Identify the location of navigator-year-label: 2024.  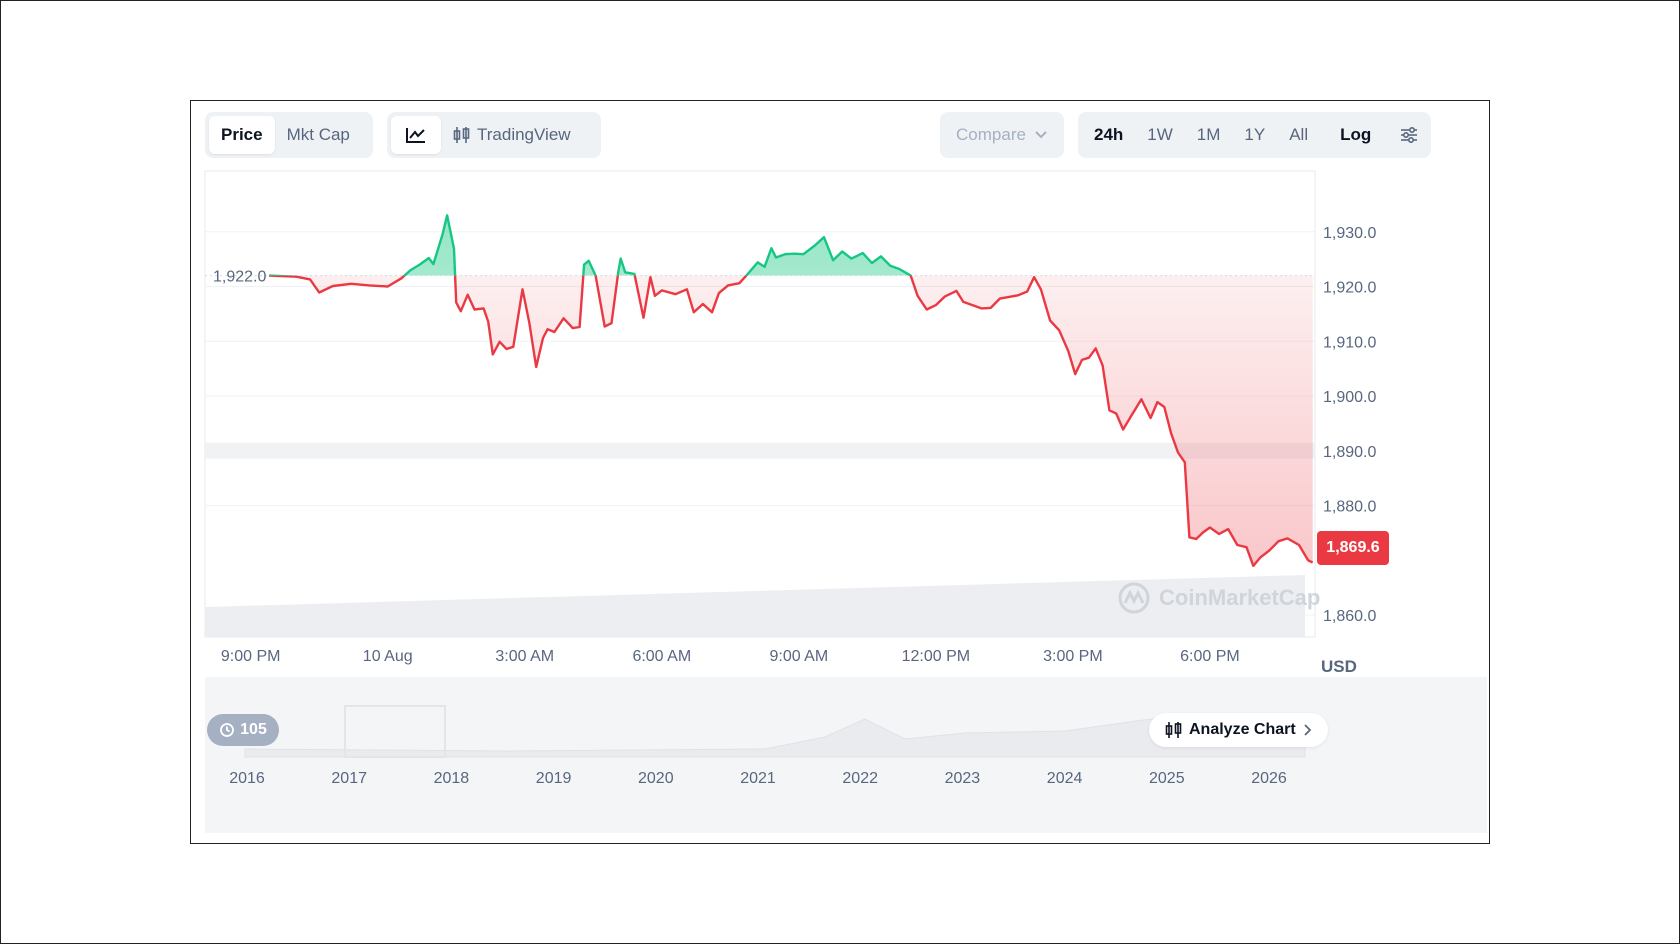
(1065, 778).